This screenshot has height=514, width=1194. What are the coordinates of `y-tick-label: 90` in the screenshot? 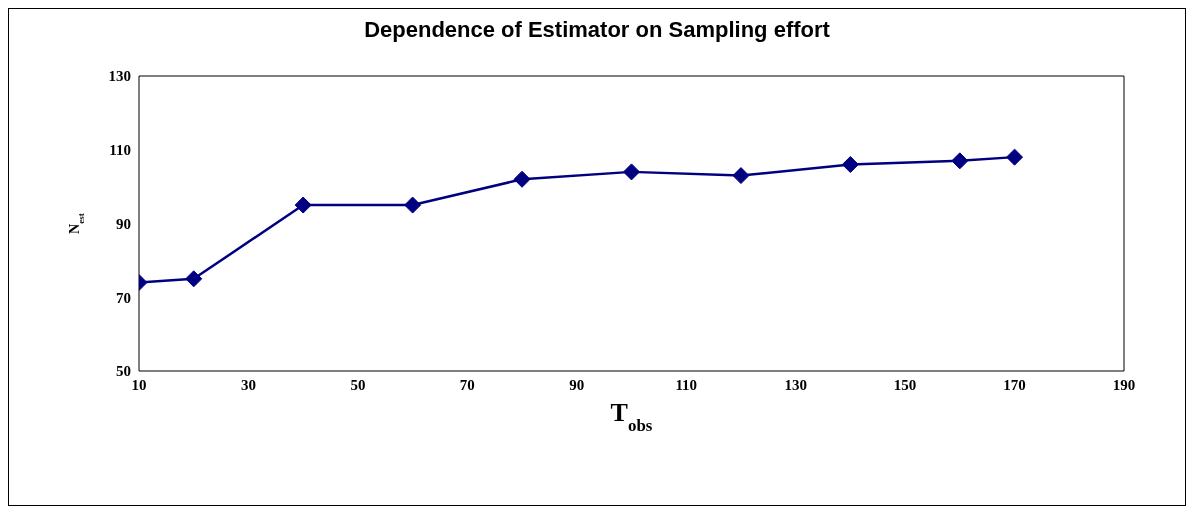 It's located at (123, 223).